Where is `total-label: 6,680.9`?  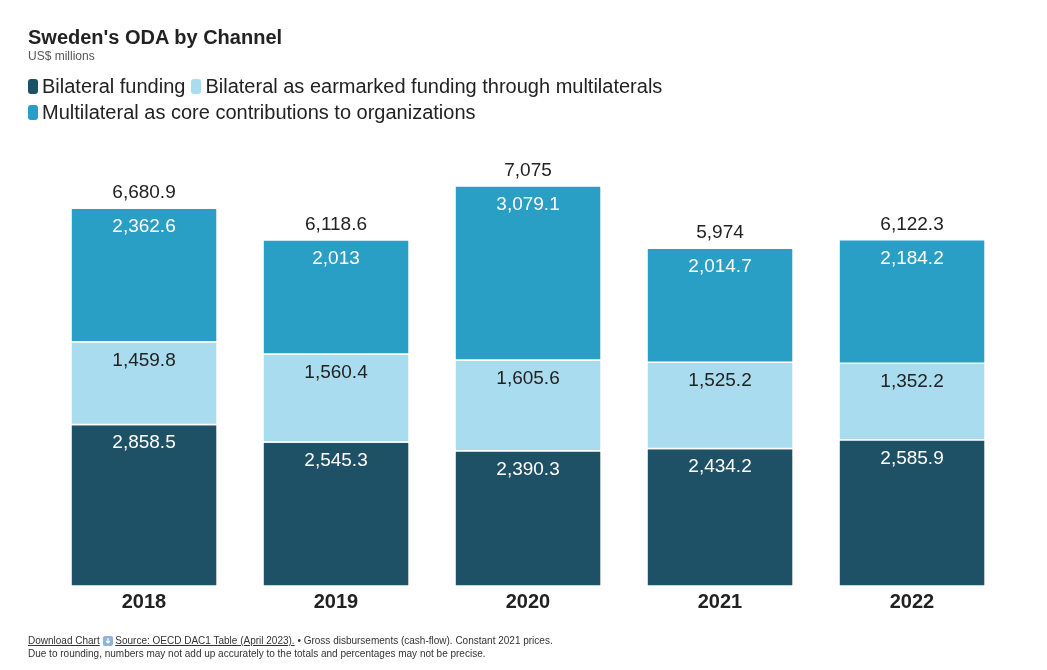
total-label: 6,680.9 is located at coordinates (144, 192).